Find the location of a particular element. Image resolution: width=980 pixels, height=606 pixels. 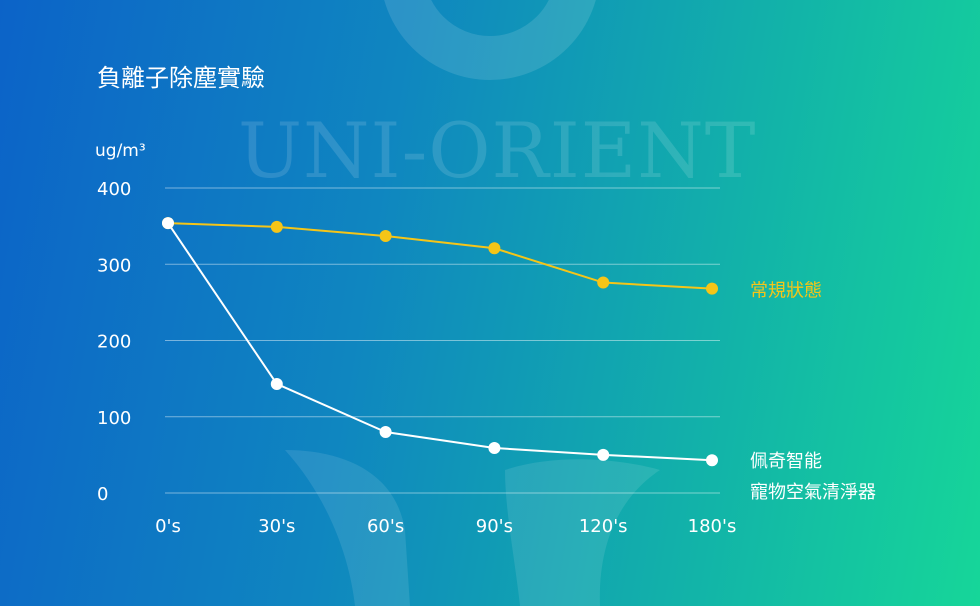

y-tick-label: 0 is located at coordinates (102, 494).